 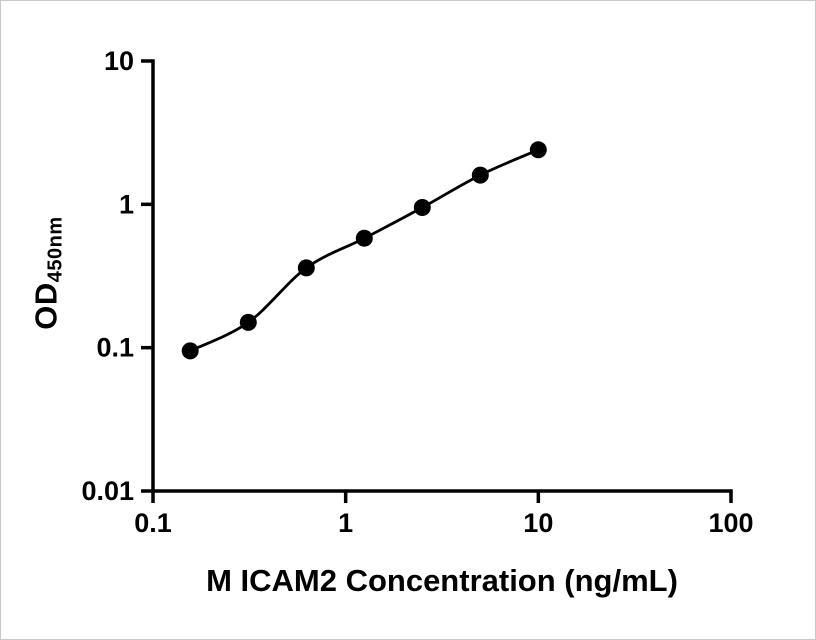 I want to click on x-axis-title: M ICAM2 Concentration (ng/mL), so click(x=442, y=580).